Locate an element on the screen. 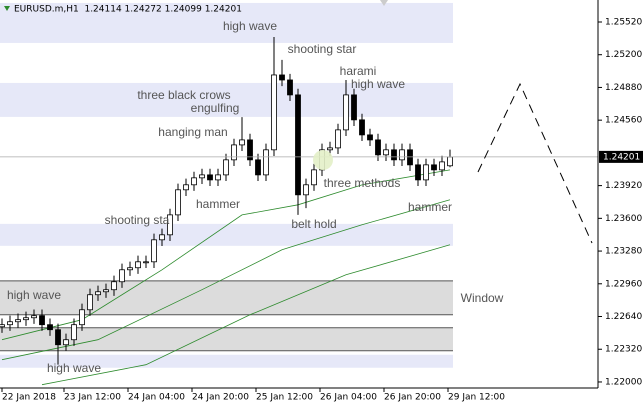  y-tick-label: 1.25520 is located at coordinates (623, 22).